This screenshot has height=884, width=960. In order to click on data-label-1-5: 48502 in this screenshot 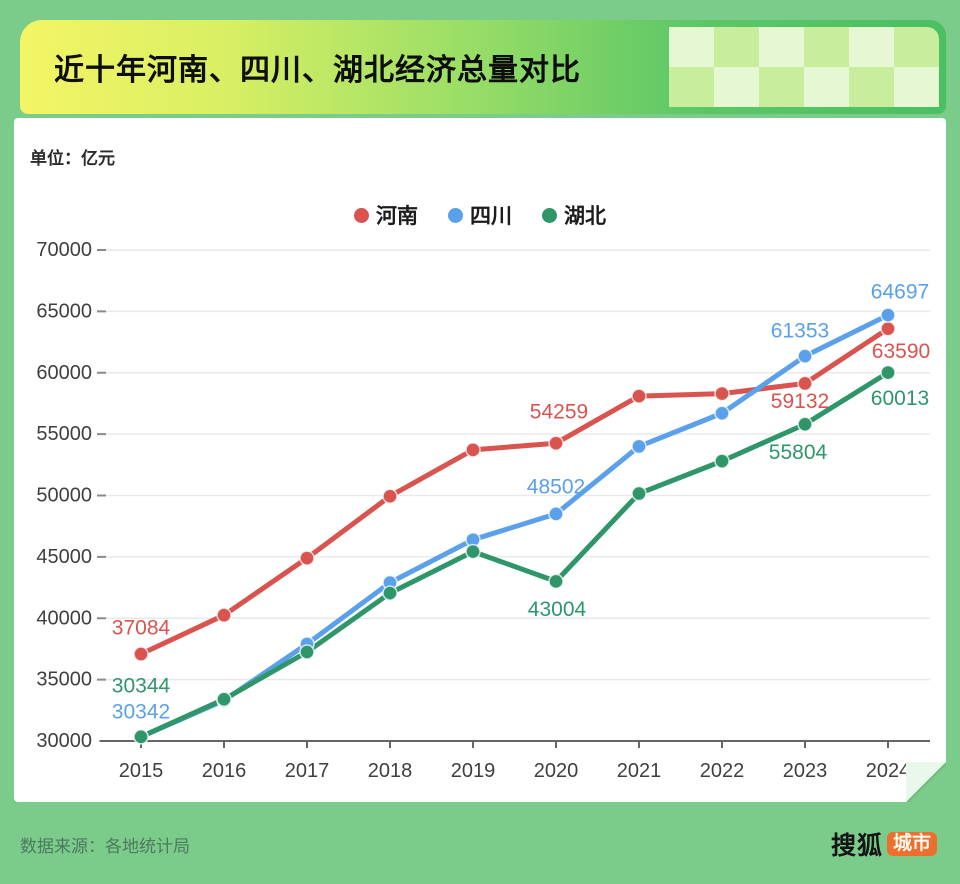, I will do `click(556, 486)`.